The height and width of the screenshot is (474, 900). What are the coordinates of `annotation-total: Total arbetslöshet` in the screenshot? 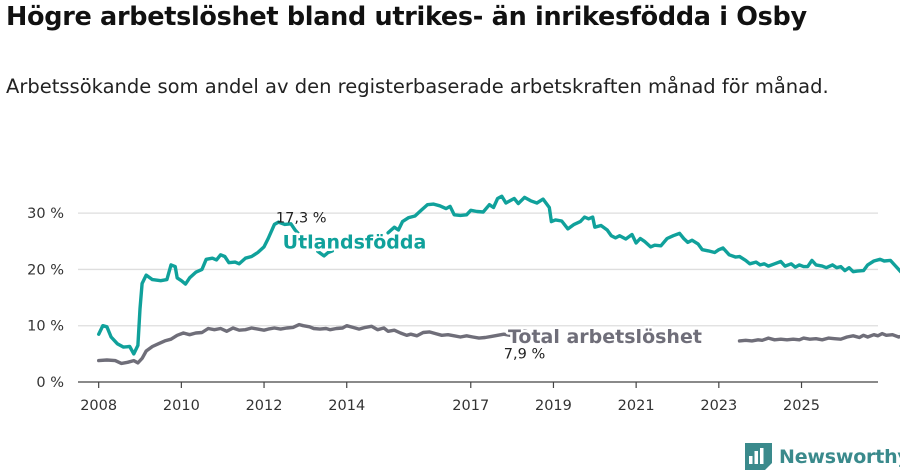 It's located at (605, 337).